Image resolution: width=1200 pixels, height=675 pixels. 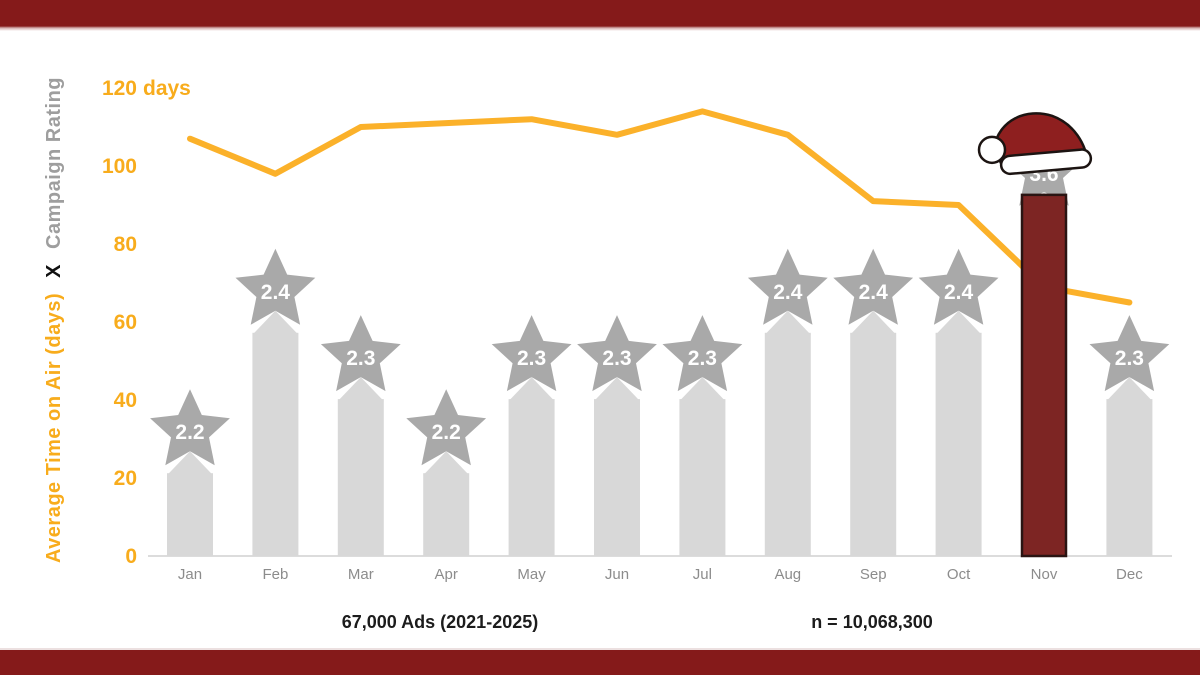 I want to click on x-tick-label: Nov, so click(x=1044, y=574).